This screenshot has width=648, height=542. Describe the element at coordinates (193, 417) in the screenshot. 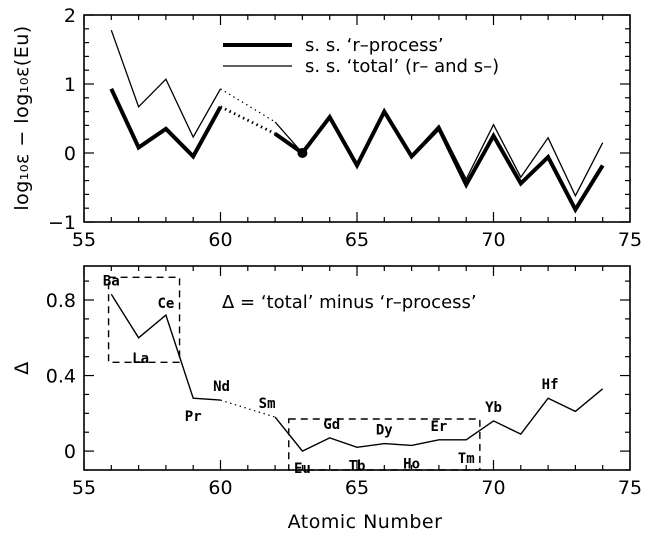

I see `element-label-pr: Pr` at that location.